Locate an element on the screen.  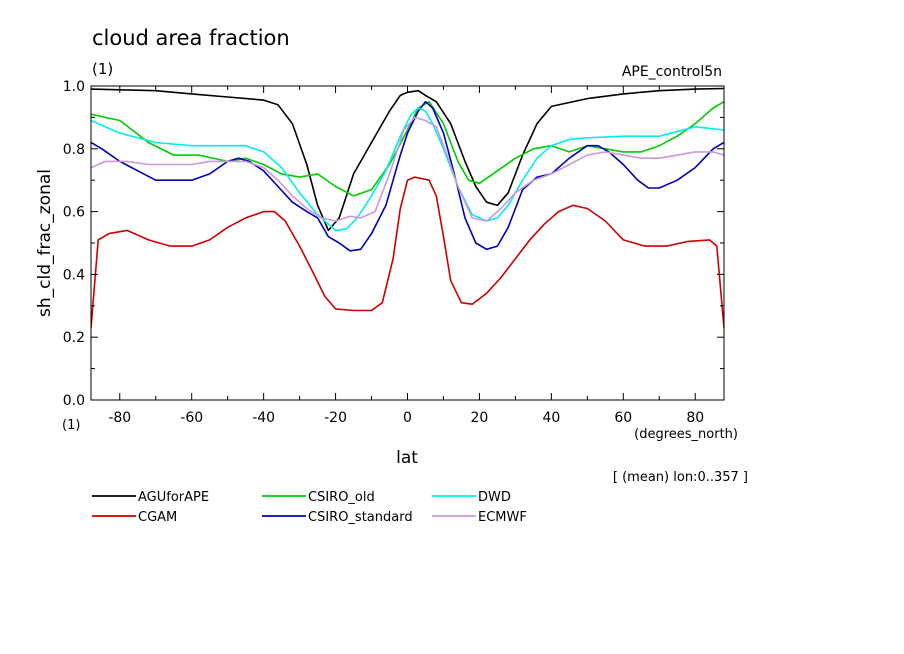
y-tick-label: 1.0 is located at coordinates (74, 87).